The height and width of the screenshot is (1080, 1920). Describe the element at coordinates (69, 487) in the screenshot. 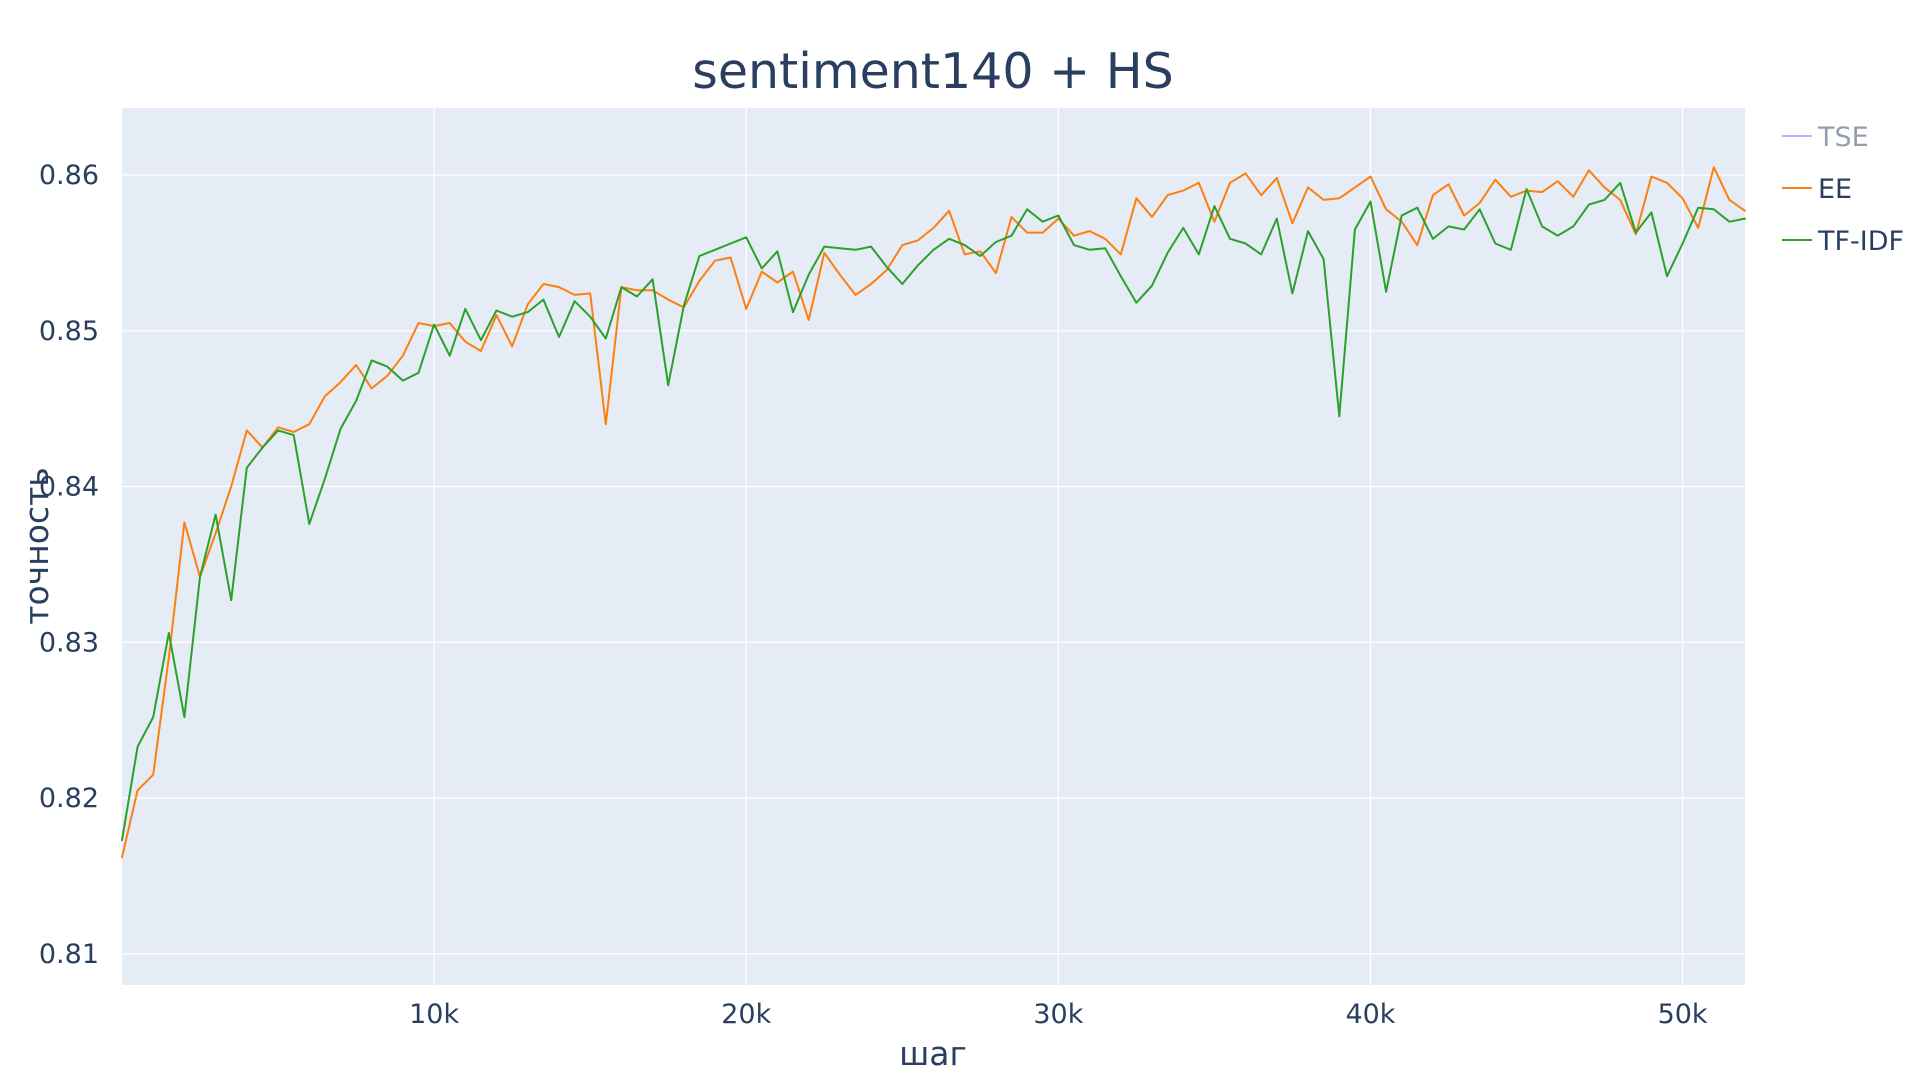

I see `y-tick-label: 0.84` at that location.